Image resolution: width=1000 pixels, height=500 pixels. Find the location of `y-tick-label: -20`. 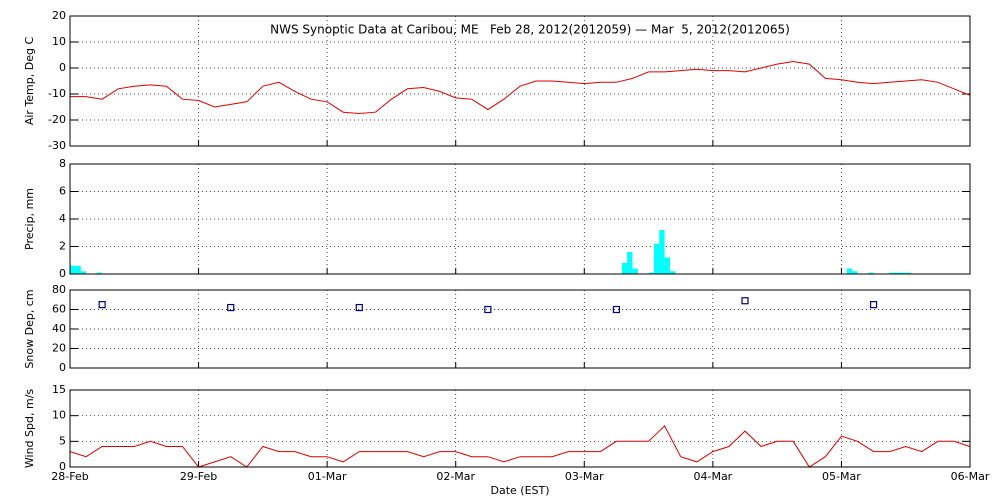

y-tick-label: -20 is located at coordinates (57, 119).